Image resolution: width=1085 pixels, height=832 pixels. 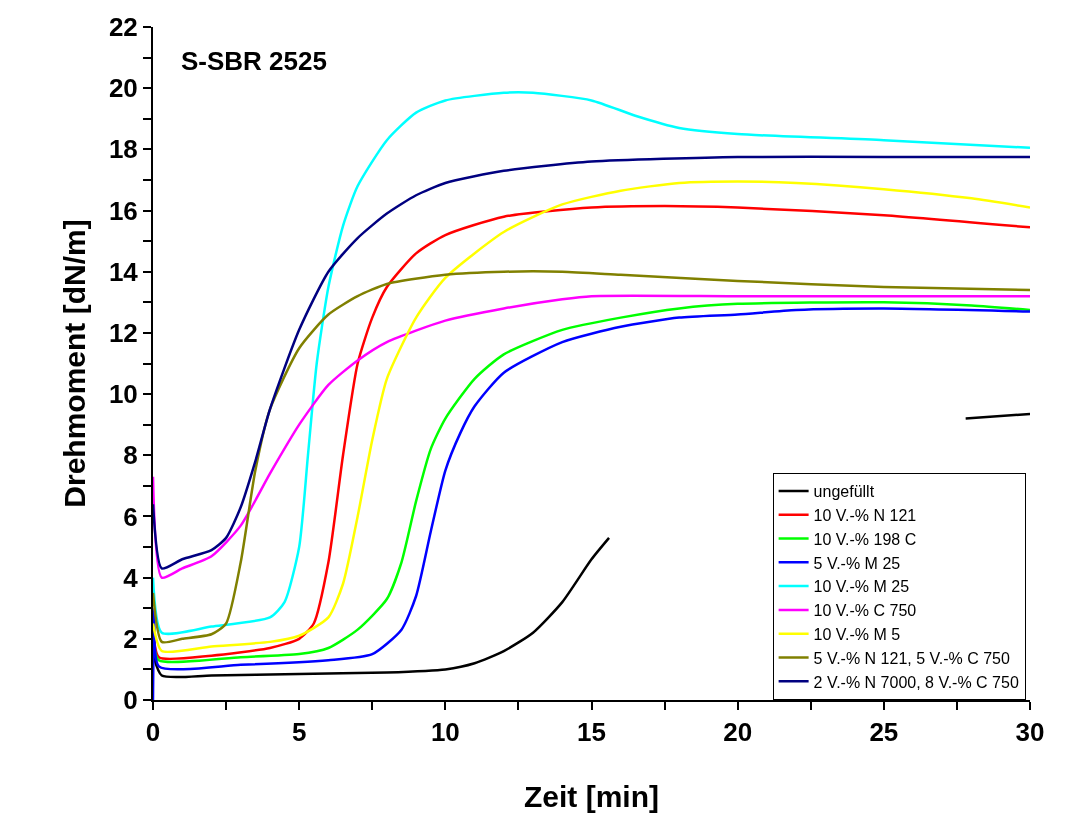 What do you see at coordinates (131, 577) in the screenshot?
I see `y-tick-label: 4` at bounding box center [131, 577].